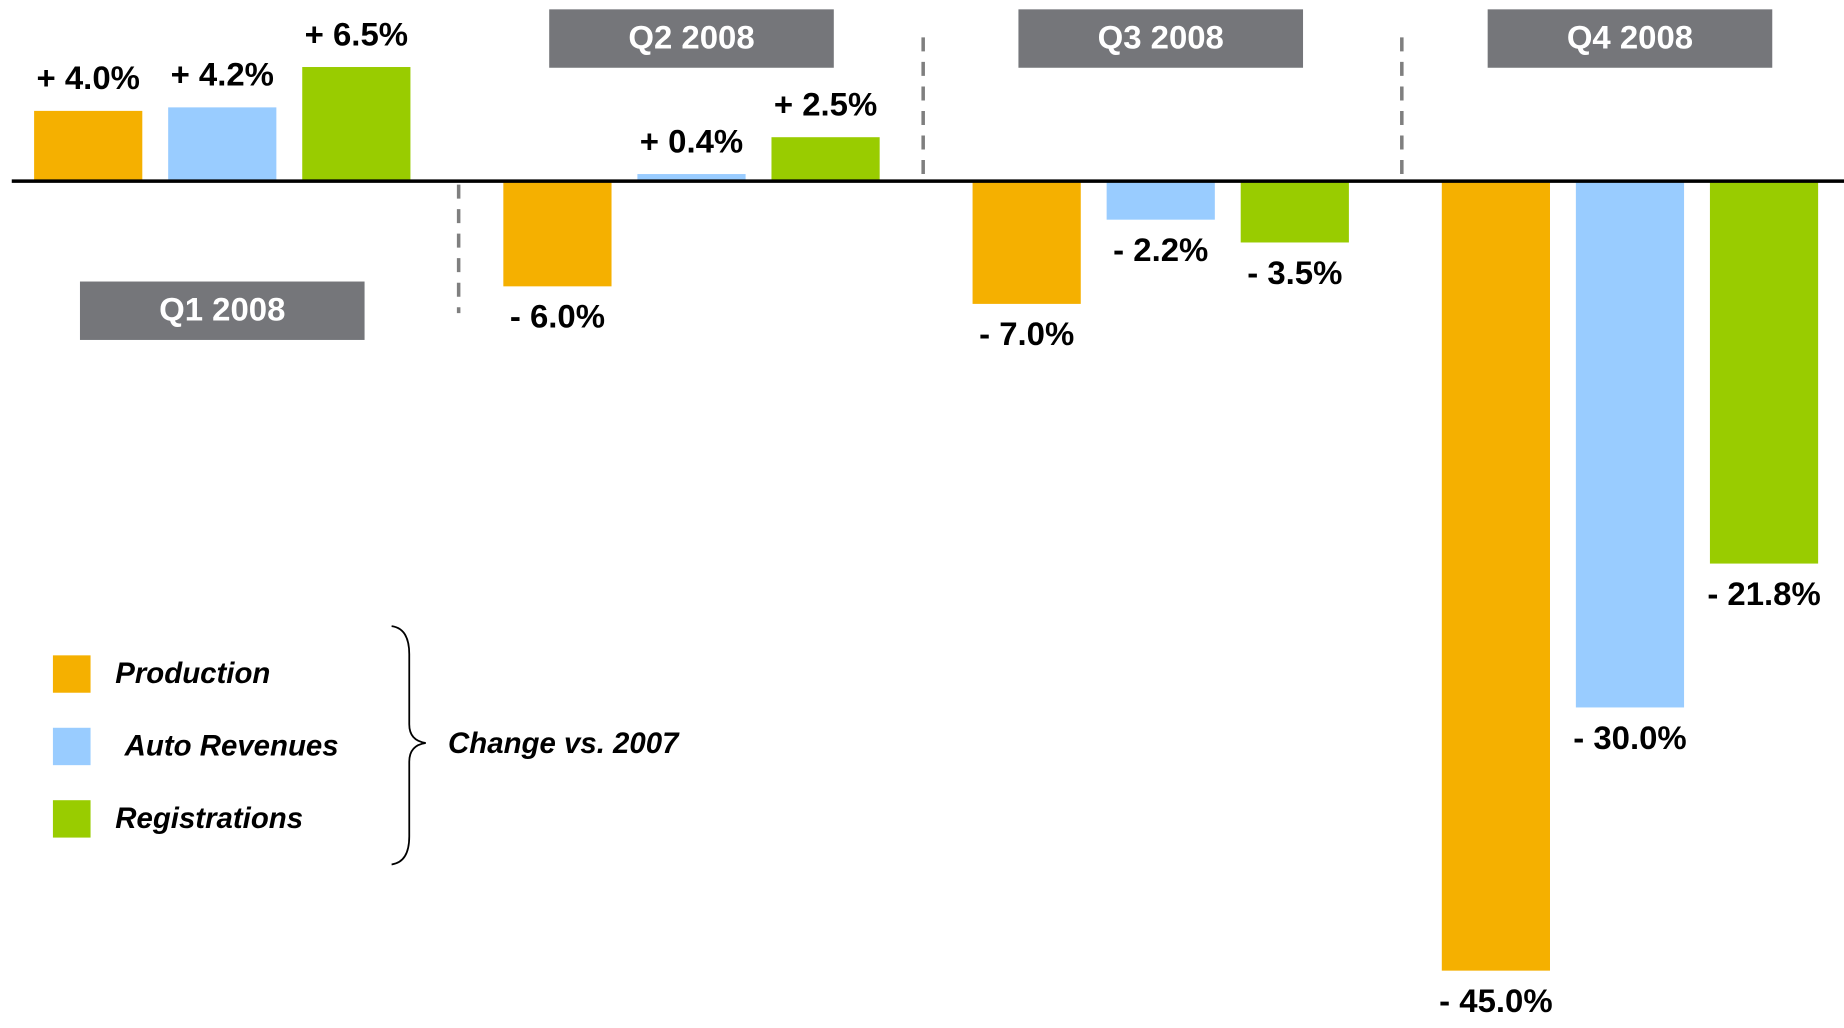 This screenshot has width=1844, height=1028. I want to click on value-label: - 21.8%, so click(1763, 593).